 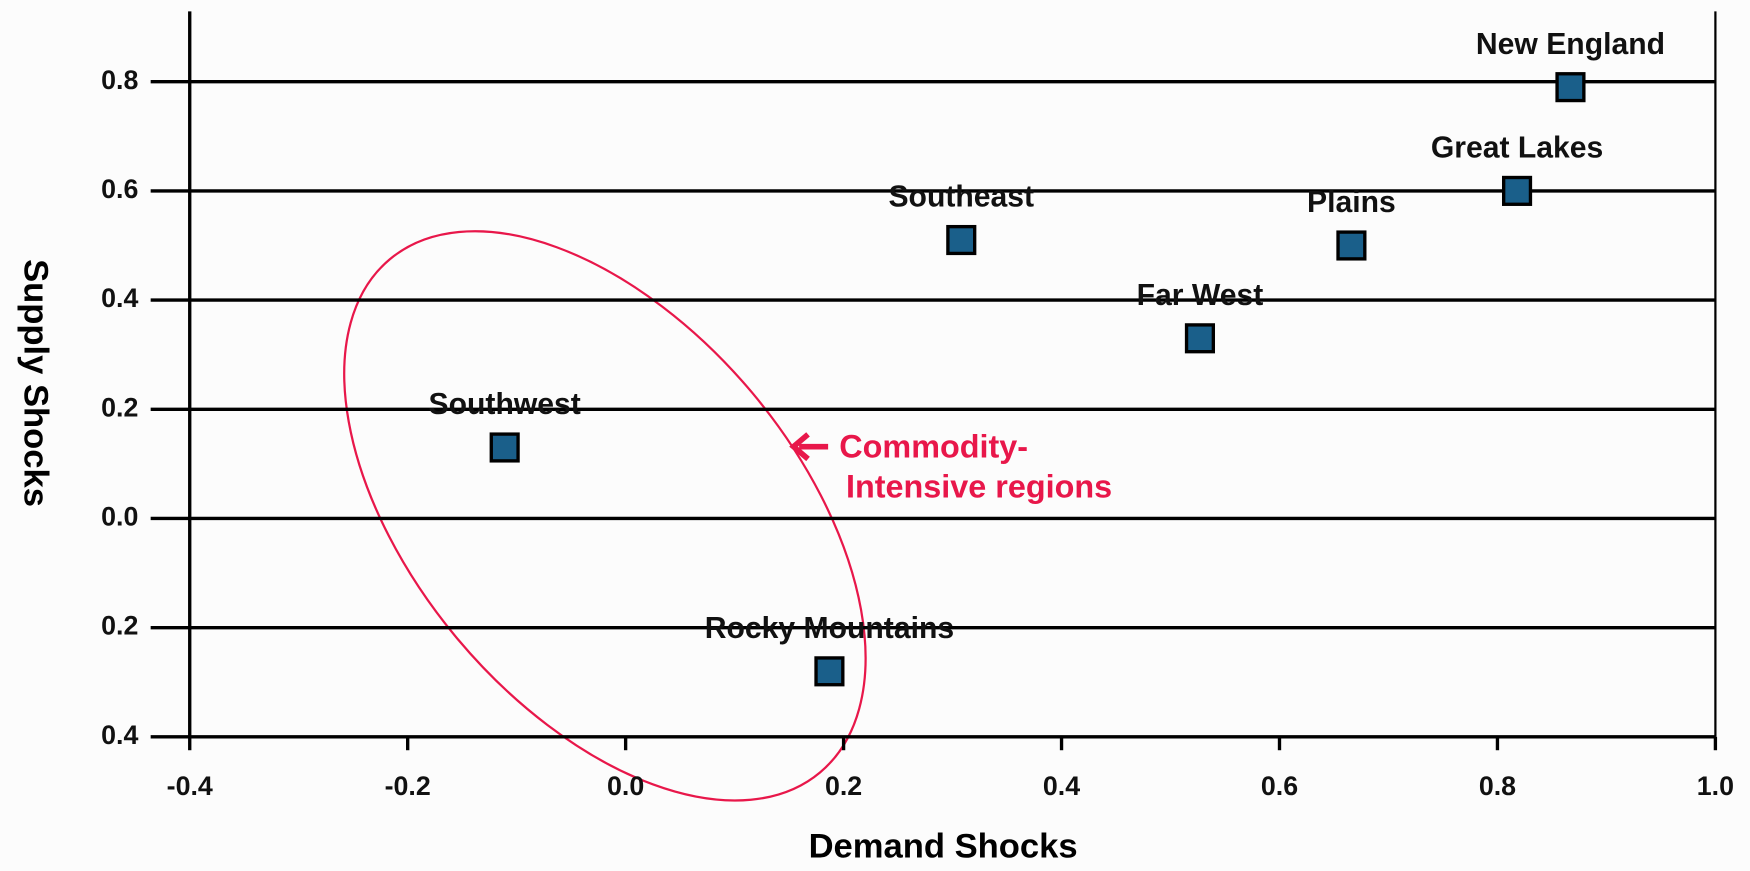 I want to click on x-tick-label: -0.2, so click(x=408, y=786).